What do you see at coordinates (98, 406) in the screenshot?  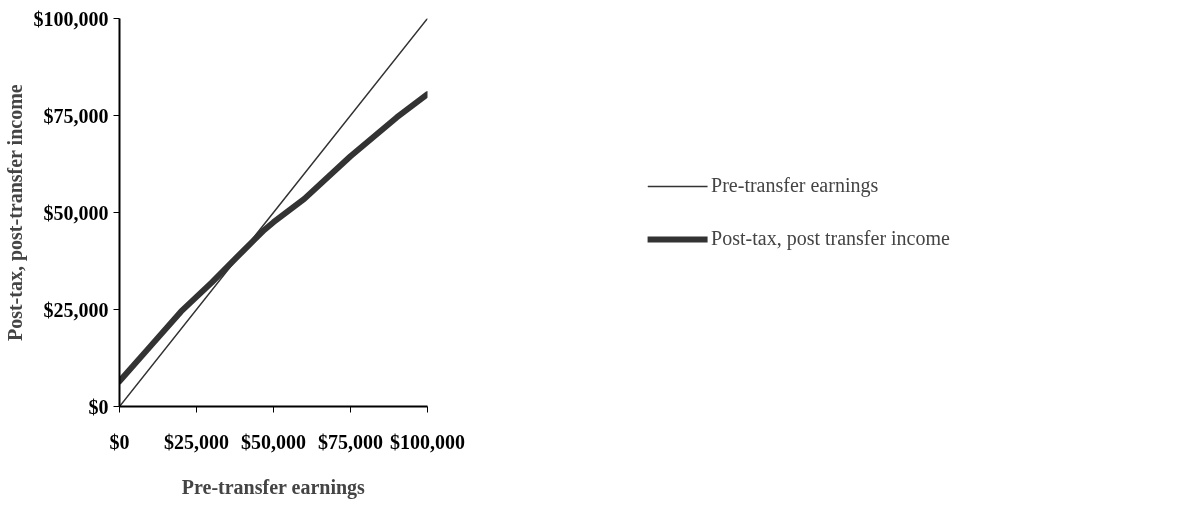 I see `y-tick-label: $0` at bounding box center [98, 406].